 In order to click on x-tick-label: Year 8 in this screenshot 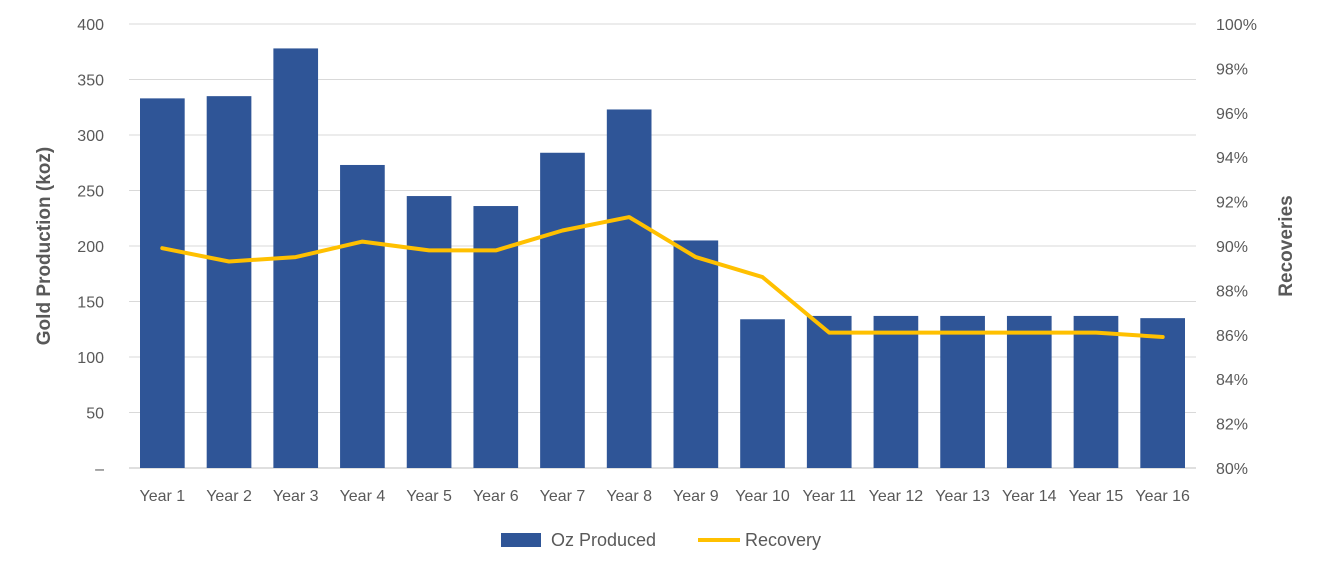, I will do `click(629, 496)`.